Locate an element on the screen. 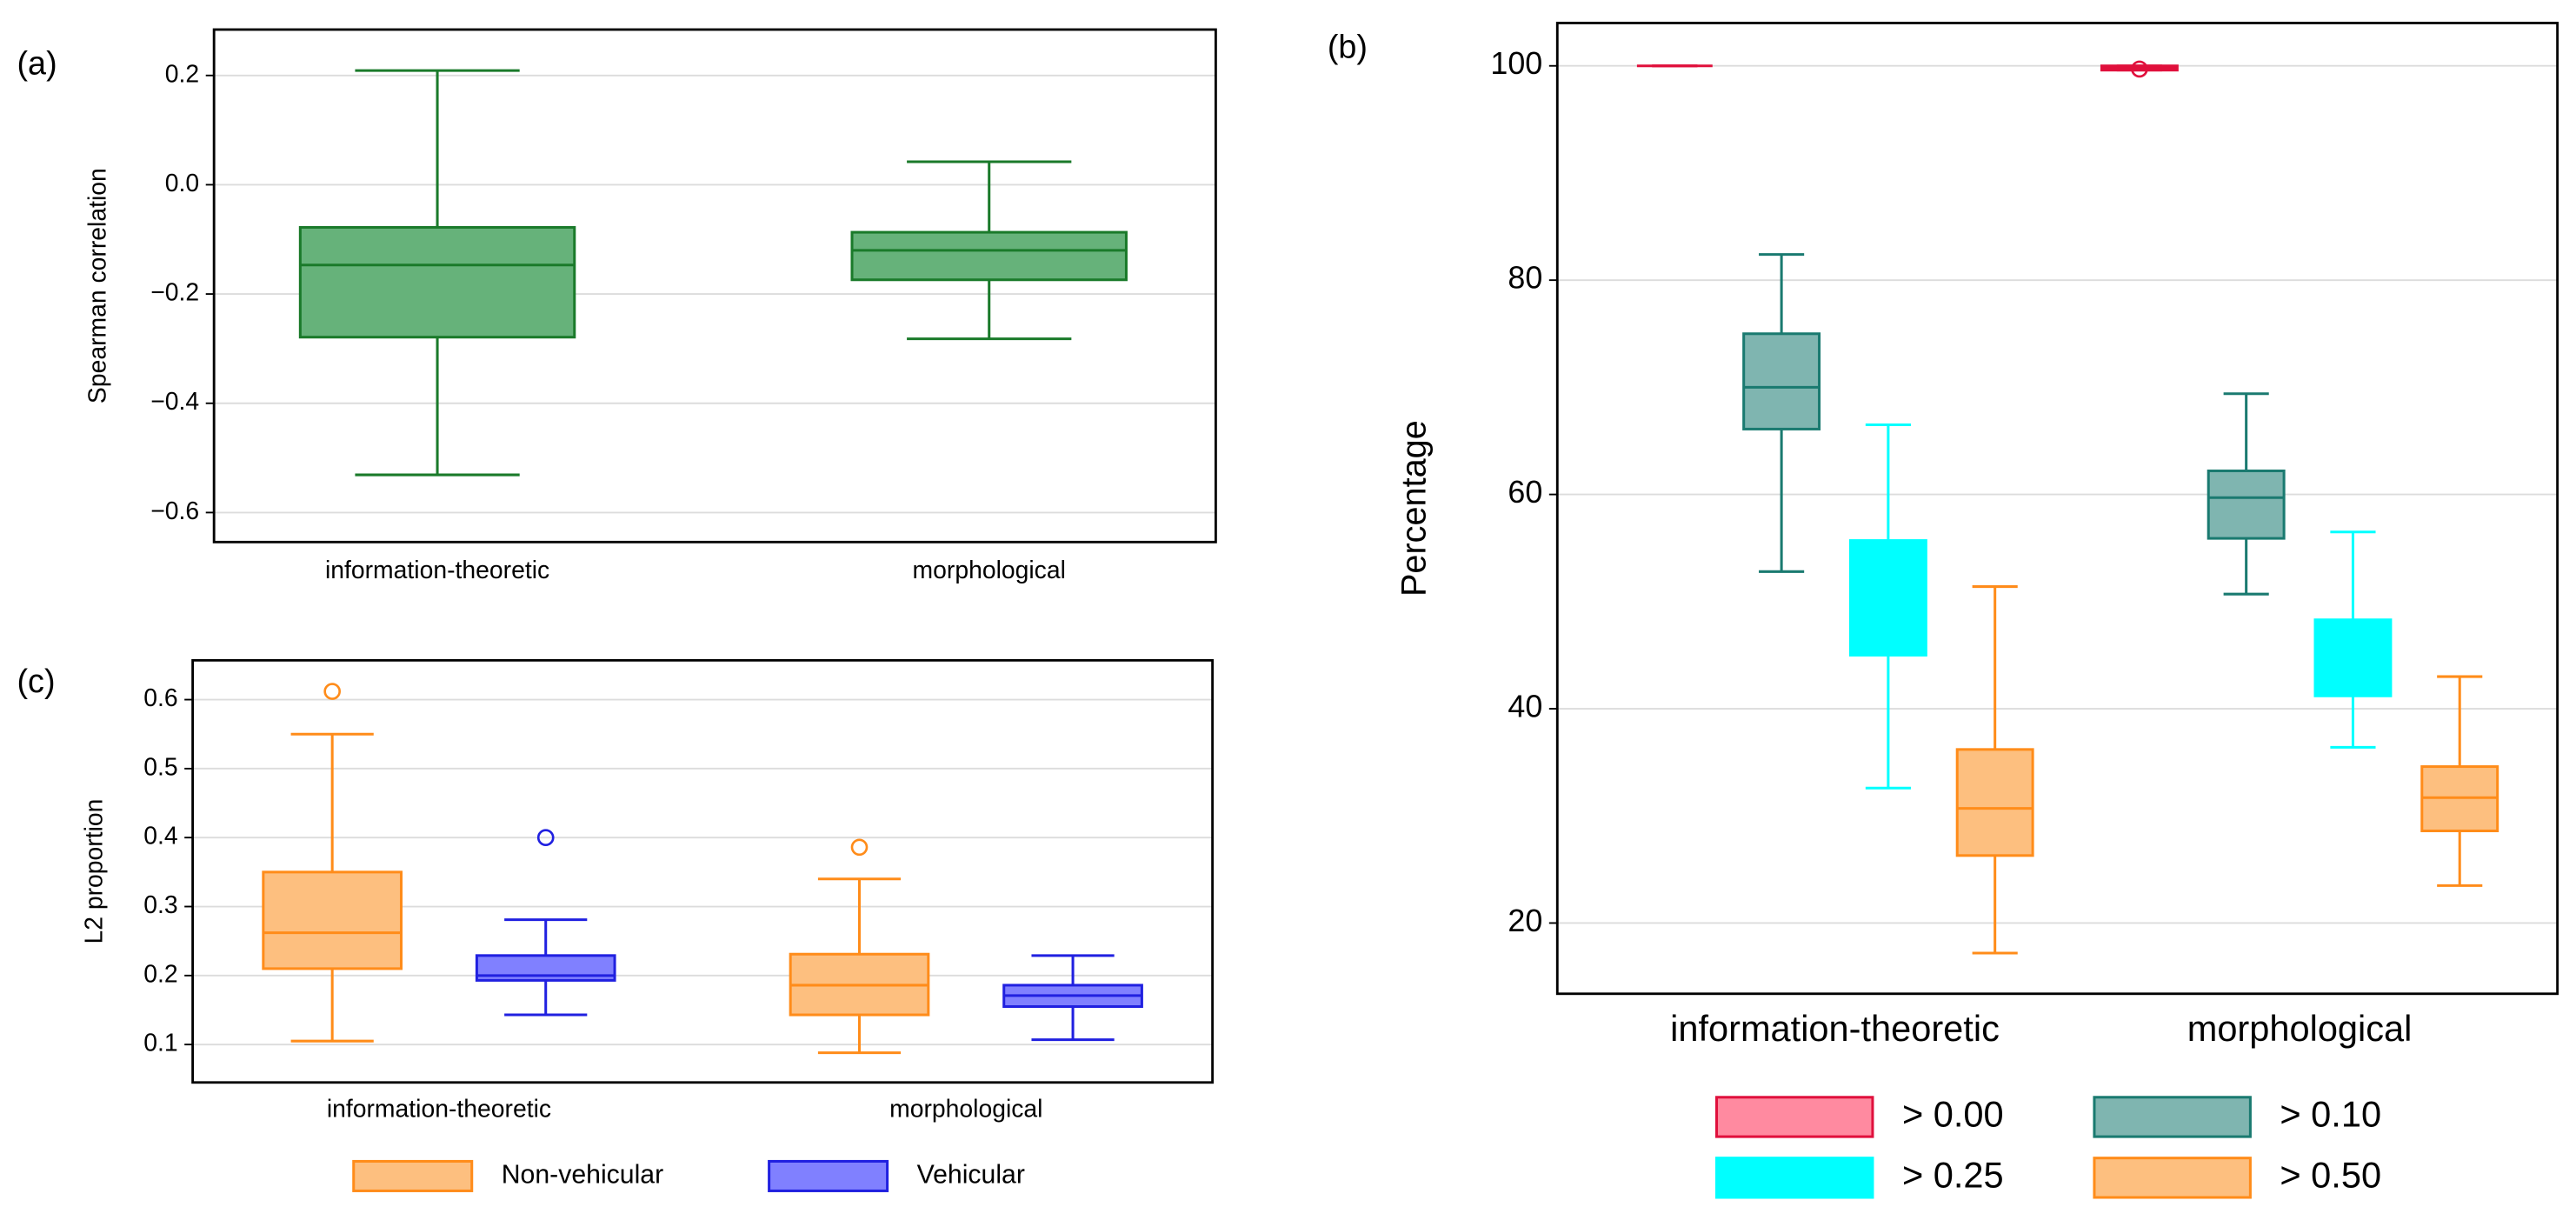 The height and width of the screenshot is (1227, 2576). y-tick-label: 100 is located at coordinates (1516, 63).